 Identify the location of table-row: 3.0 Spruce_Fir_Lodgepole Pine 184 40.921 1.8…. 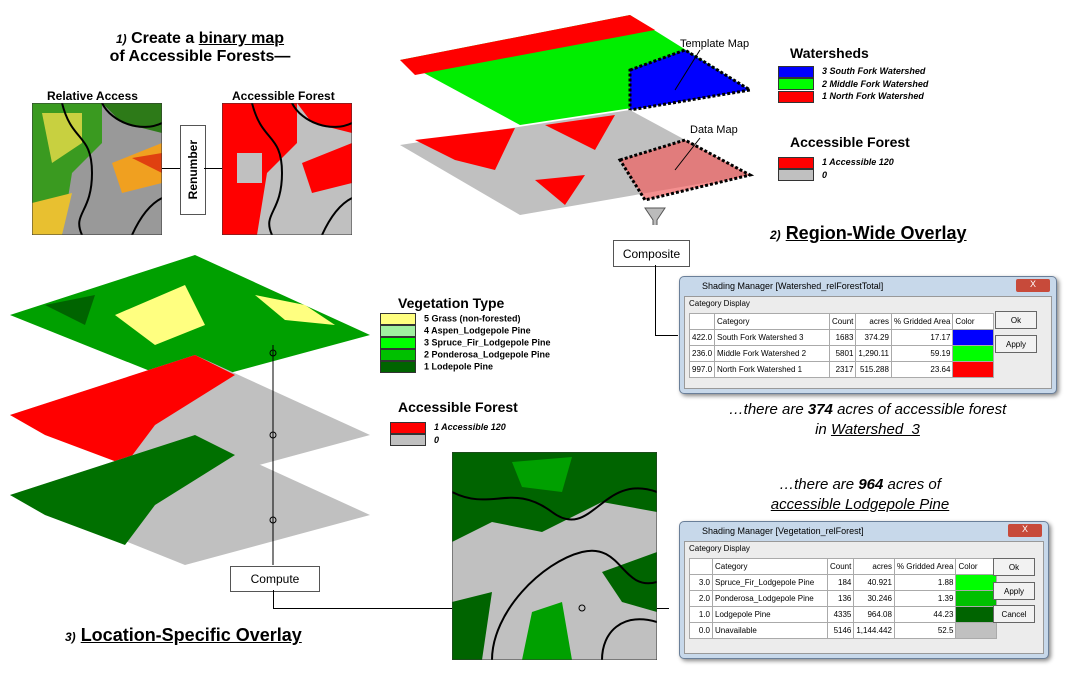
(843, 582).